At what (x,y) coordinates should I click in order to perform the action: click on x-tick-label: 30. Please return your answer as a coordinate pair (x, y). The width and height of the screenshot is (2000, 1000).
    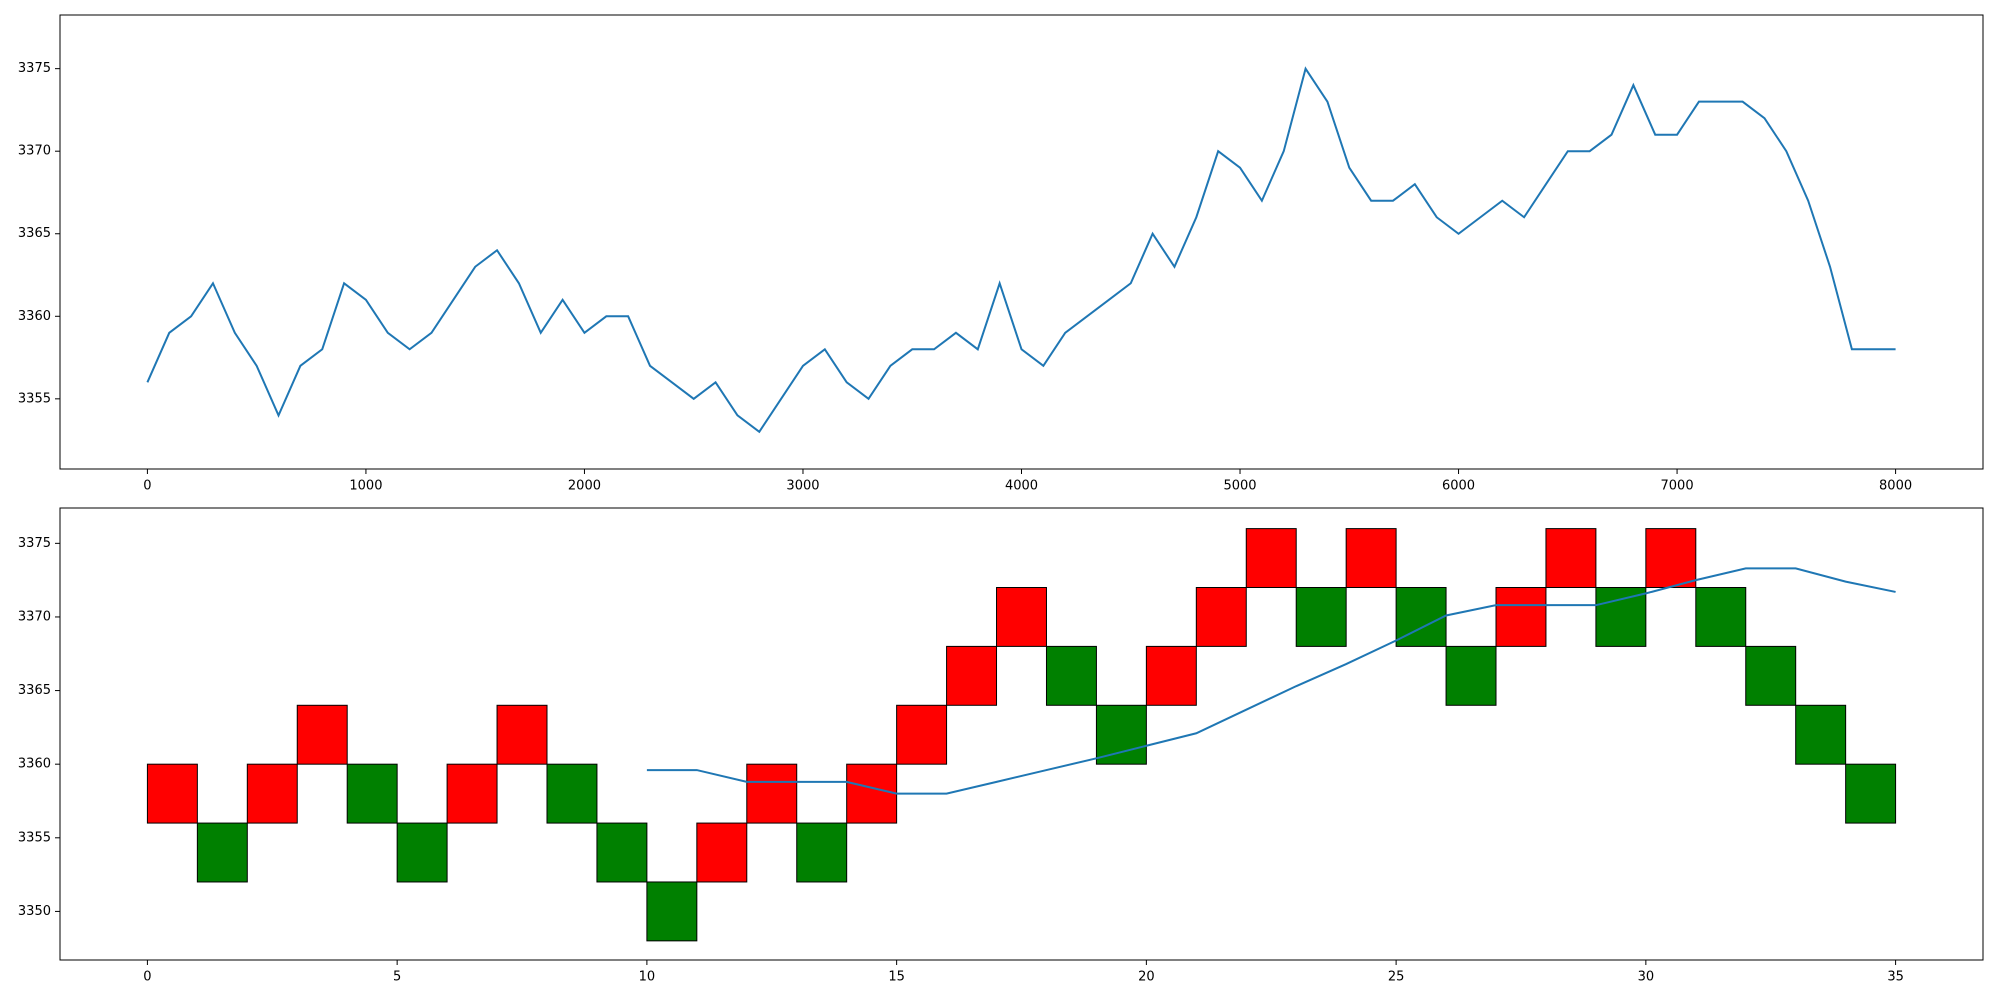
    Looking at the image, I should click on (1646, 977).